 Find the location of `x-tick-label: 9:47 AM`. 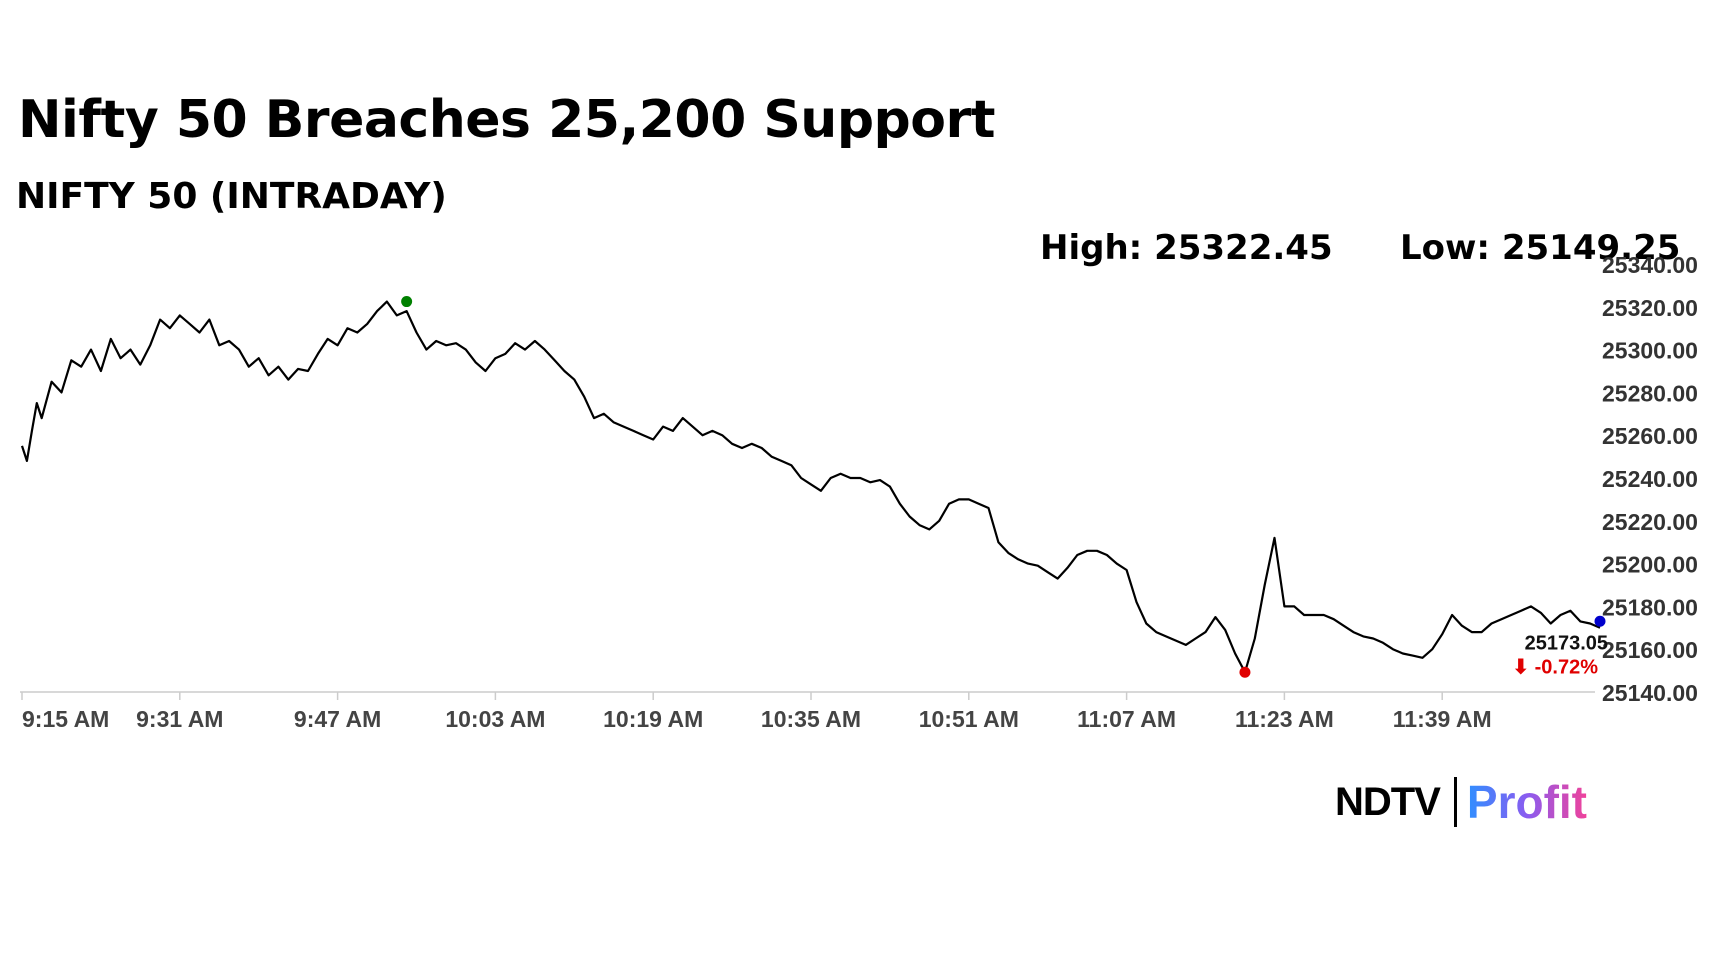

x-tick-label: 9:47 AM is located at coordinates (337, 719).